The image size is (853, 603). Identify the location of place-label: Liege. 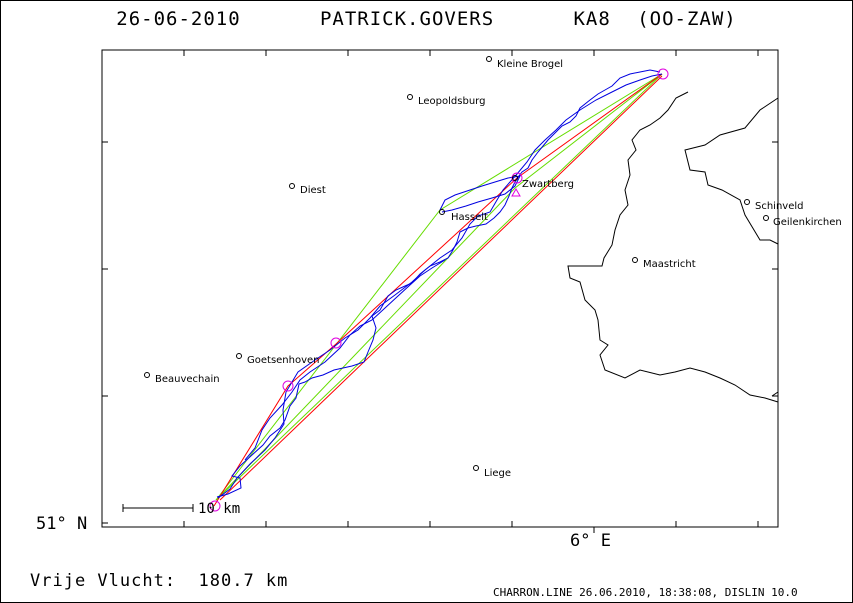
(497, 473).